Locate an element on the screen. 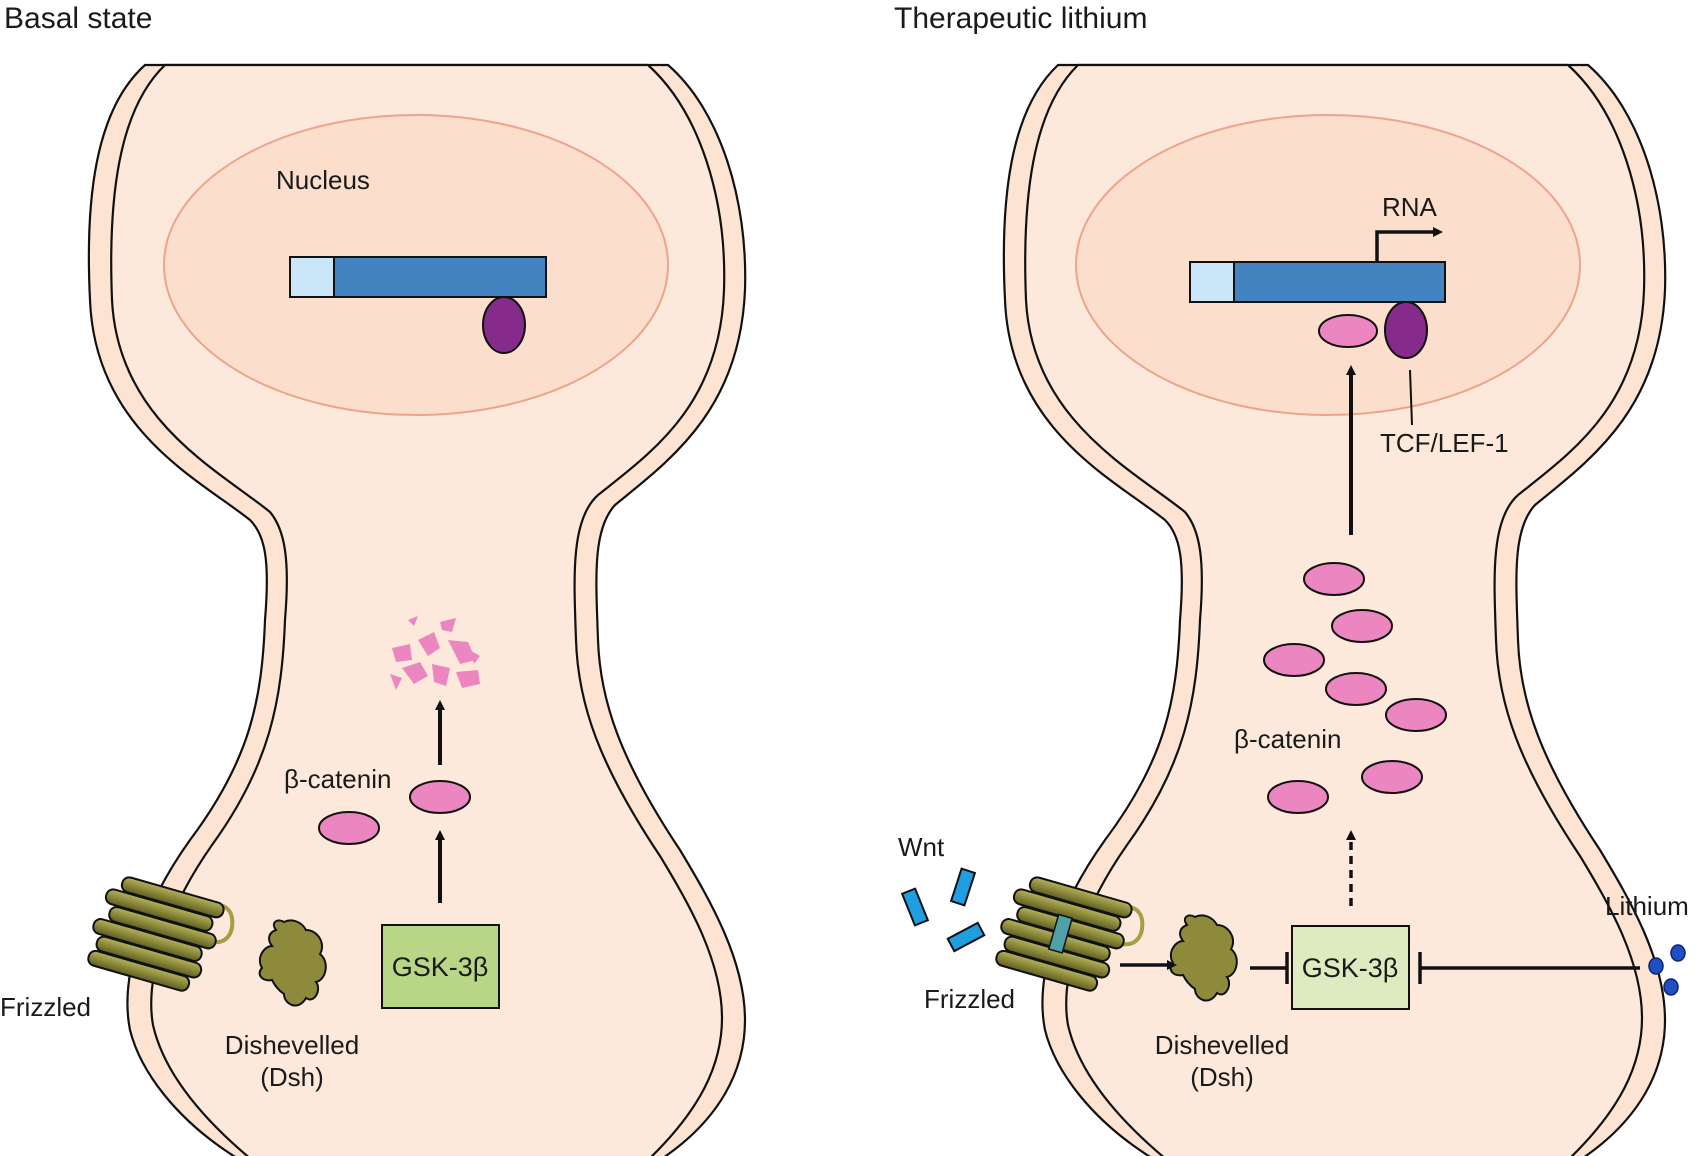 The image size is (1701, 1156). right-lithium-label: Lithium is located at coordinates (1647, 906).